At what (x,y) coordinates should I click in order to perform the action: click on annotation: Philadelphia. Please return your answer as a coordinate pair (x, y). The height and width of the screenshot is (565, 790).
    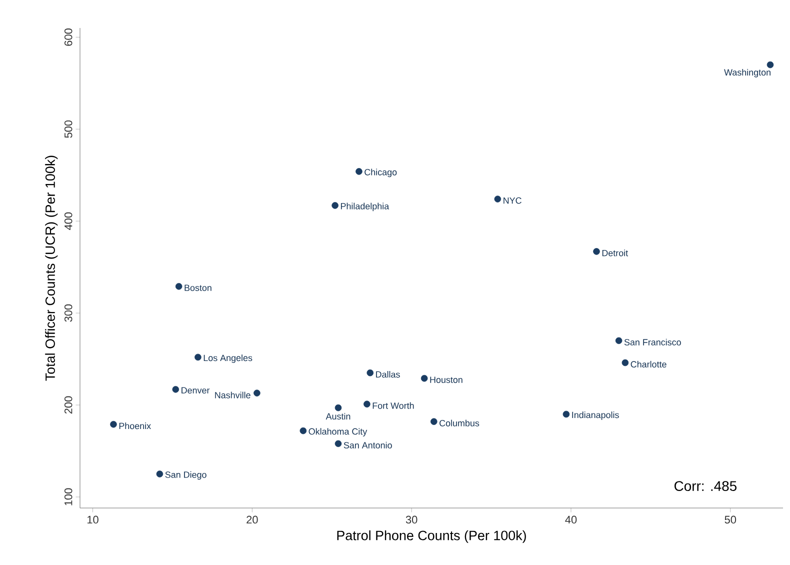
    Looking at the image, I should click on (365, 207).